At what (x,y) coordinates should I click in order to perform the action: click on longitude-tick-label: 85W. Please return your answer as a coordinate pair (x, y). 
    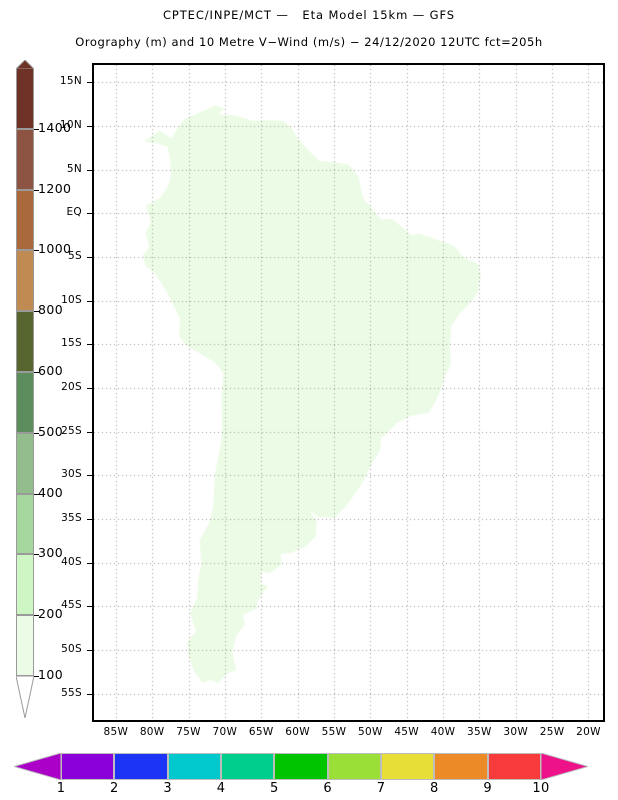
    Looking at the image, I should click on (116, 732).